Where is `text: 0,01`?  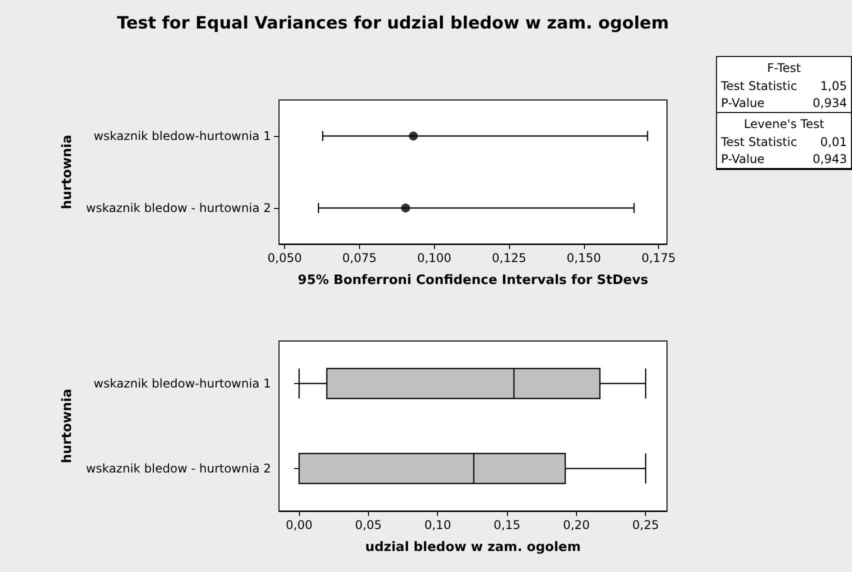
text: 0,01 is located at coordinates (833, 142).